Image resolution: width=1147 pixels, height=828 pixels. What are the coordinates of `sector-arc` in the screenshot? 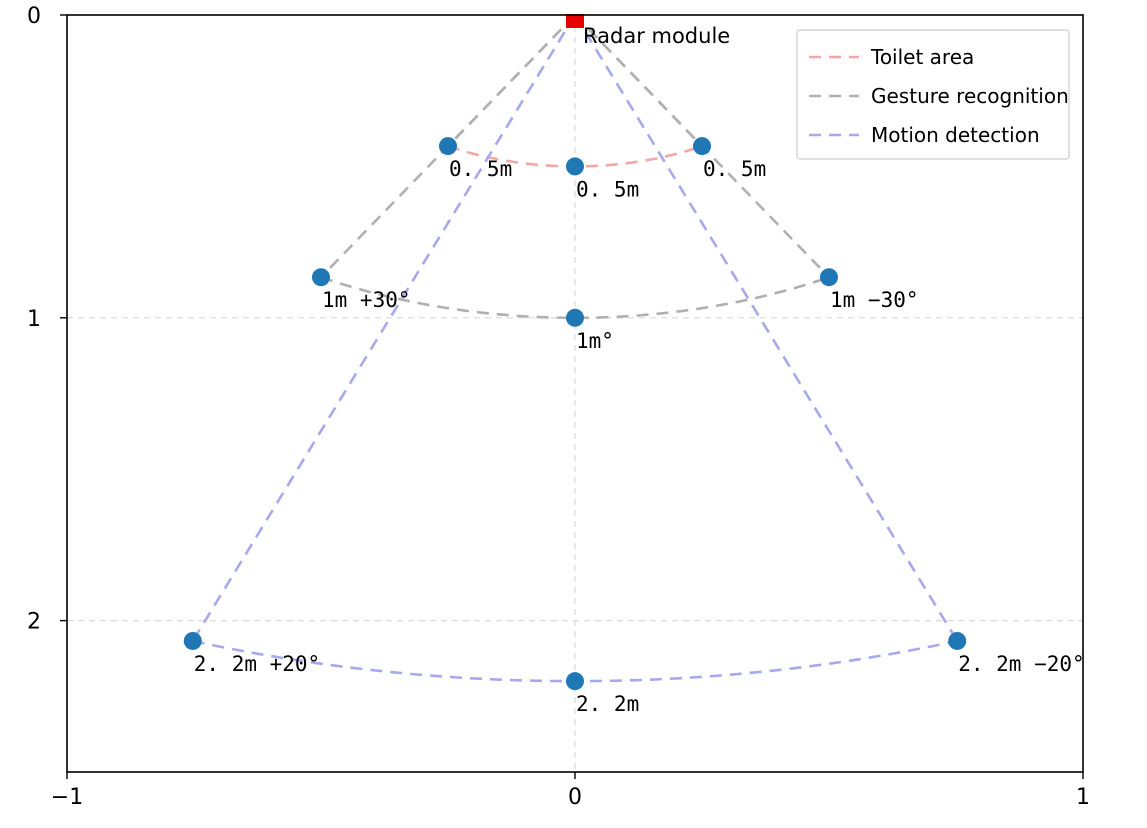 It's located at (575, 297).